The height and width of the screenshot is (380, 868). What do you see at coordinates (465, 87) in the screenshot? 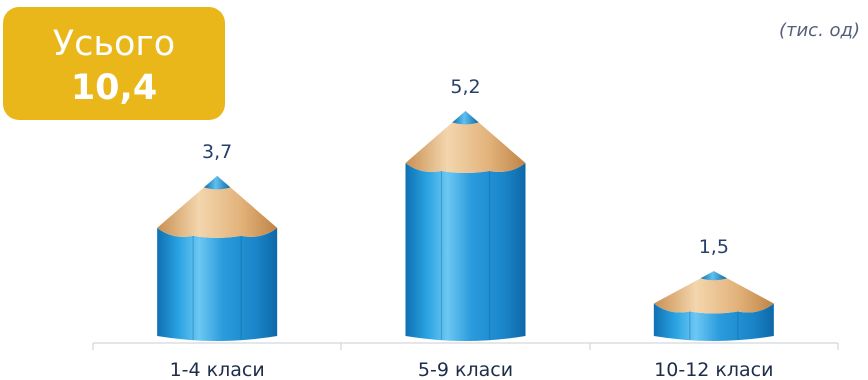
I see `value-label: 5,2` at bounding box center [465, 87].